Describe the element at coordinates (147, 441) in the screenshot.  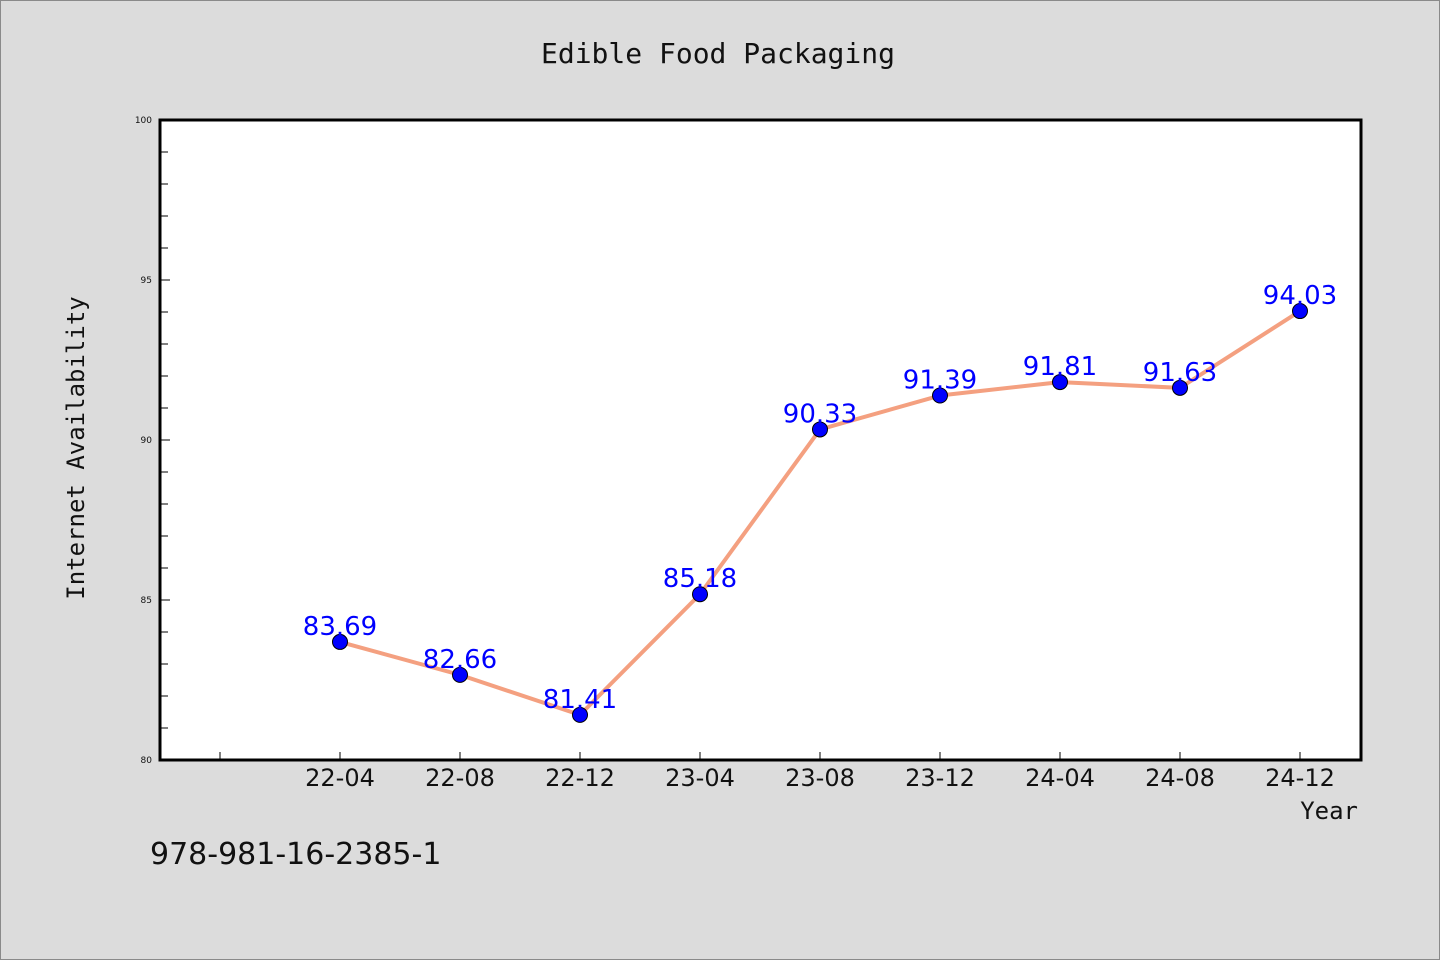
I see `y-tick-label: 90` at that location.